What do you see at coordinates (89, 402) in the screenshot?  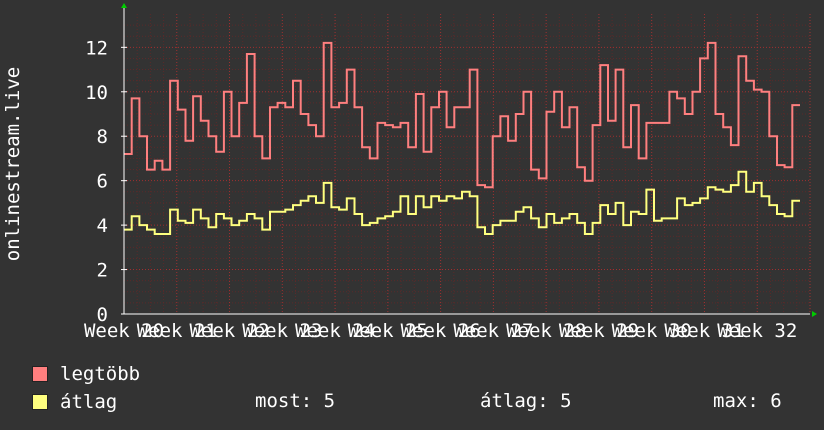 I see `legend-label-atlag: átlag` at bounding box center [89, 402].